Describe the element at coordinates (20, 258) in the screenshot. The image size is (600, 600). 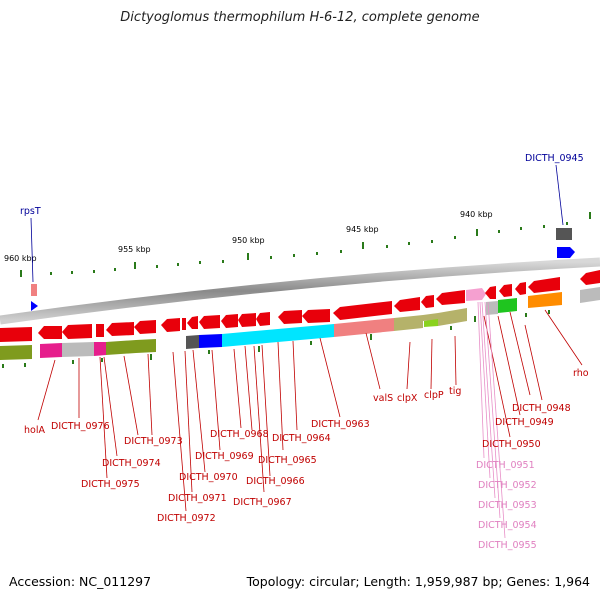
I see `scale-label: 960 kbp` at that location.